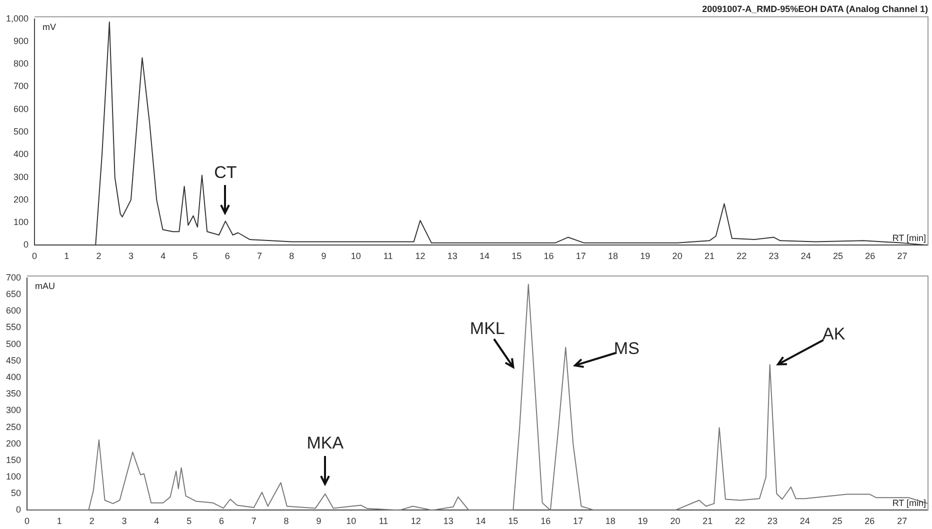 Image resolution: width=932 pixels, height=529 pixels. I want to click on annotation: CT, so click(225, 172).